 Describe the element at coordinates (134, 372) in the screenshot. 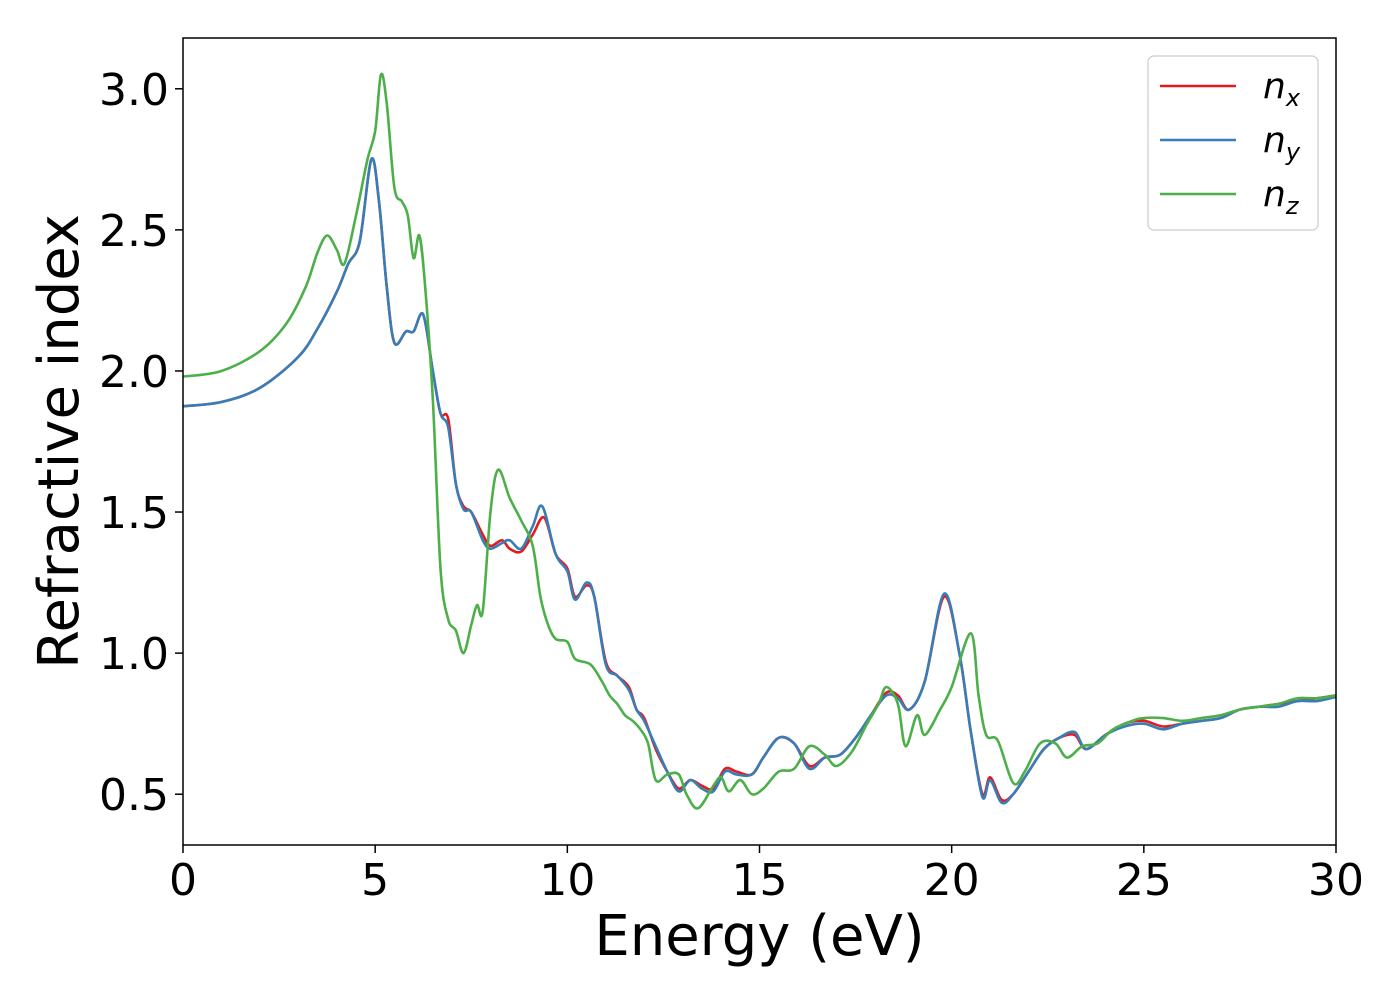

I see `y-tick-label: 2.0` at that location.